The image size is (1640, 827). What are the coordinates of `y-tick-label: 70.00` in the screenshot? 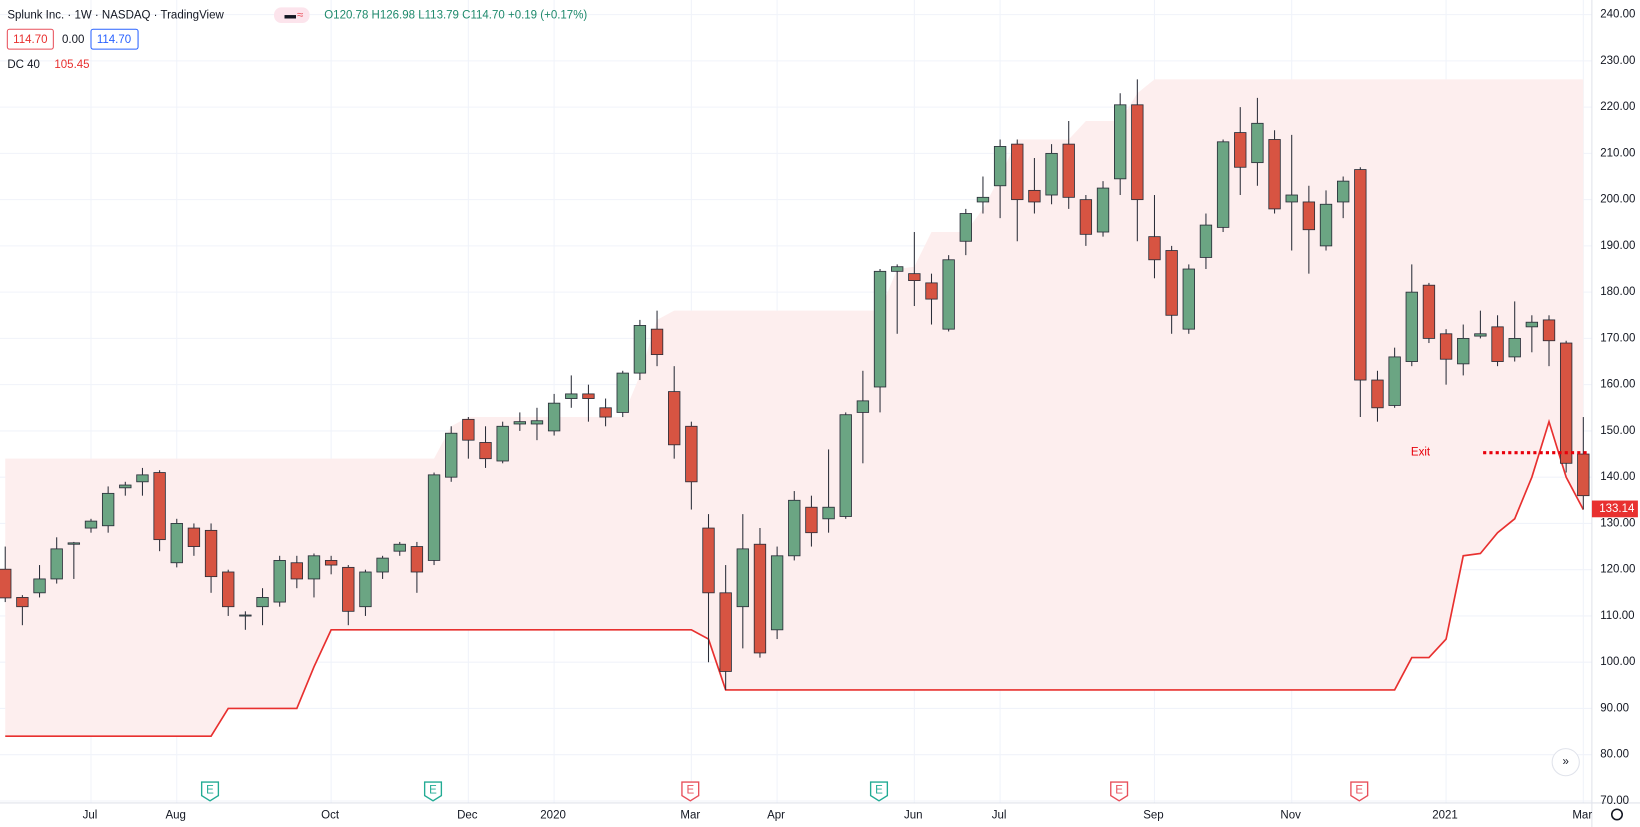 It's located at (1614, 801).